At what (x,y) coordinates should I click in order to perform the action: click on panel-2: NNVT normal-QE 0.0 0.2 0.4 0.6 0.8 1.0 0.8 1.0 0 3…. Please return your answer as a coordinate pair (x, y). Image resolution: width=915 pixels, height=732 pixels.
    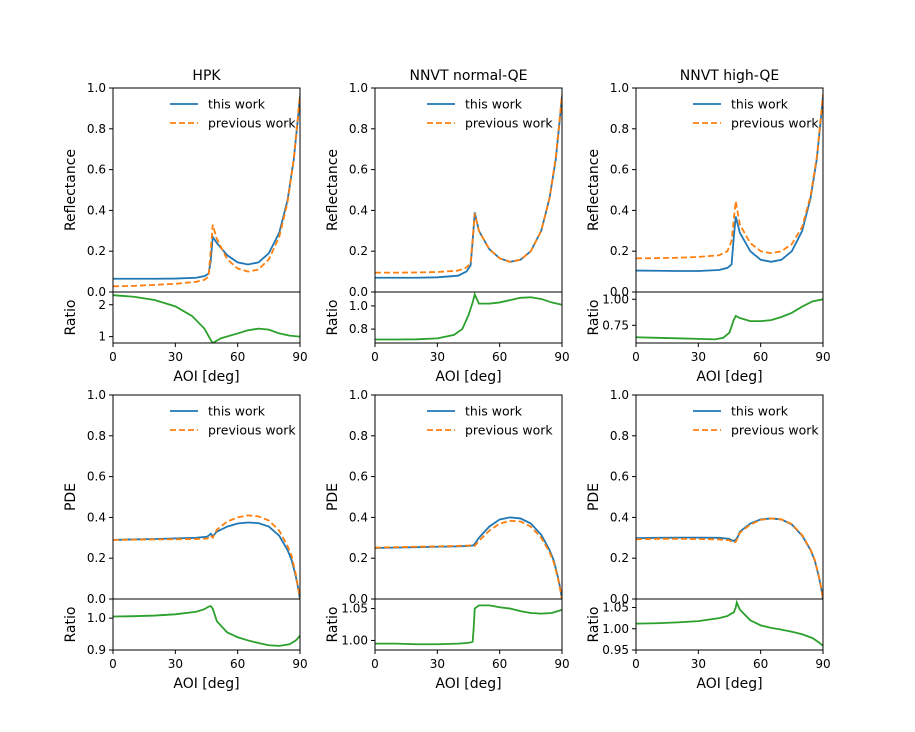
    Looking at the image, I should click on (447, 226).